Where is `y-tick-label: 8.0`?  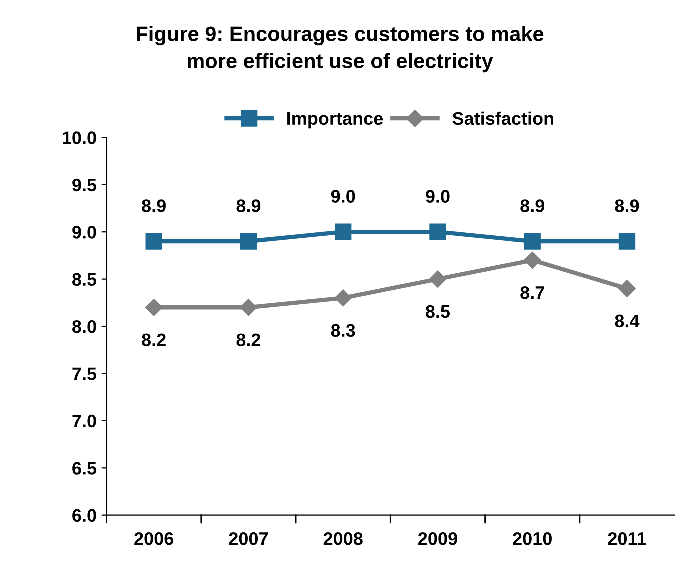 y-tick-label: 8.0 is located at coordinates (84, 327).